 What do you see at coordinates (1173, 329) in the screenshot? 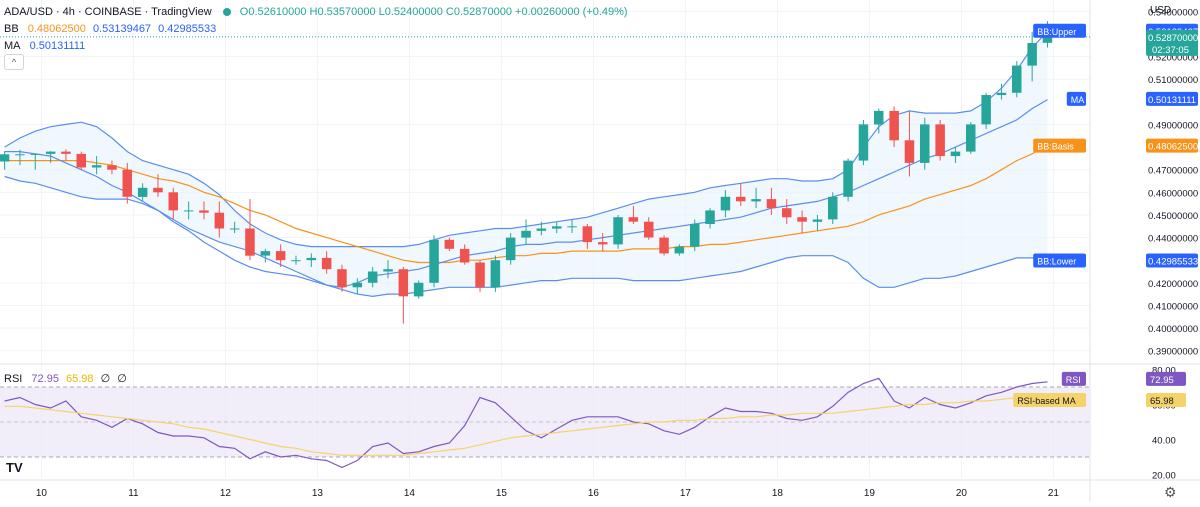
I see `price-tick-label: 0.40000000` at bounding box center [1173, 329].